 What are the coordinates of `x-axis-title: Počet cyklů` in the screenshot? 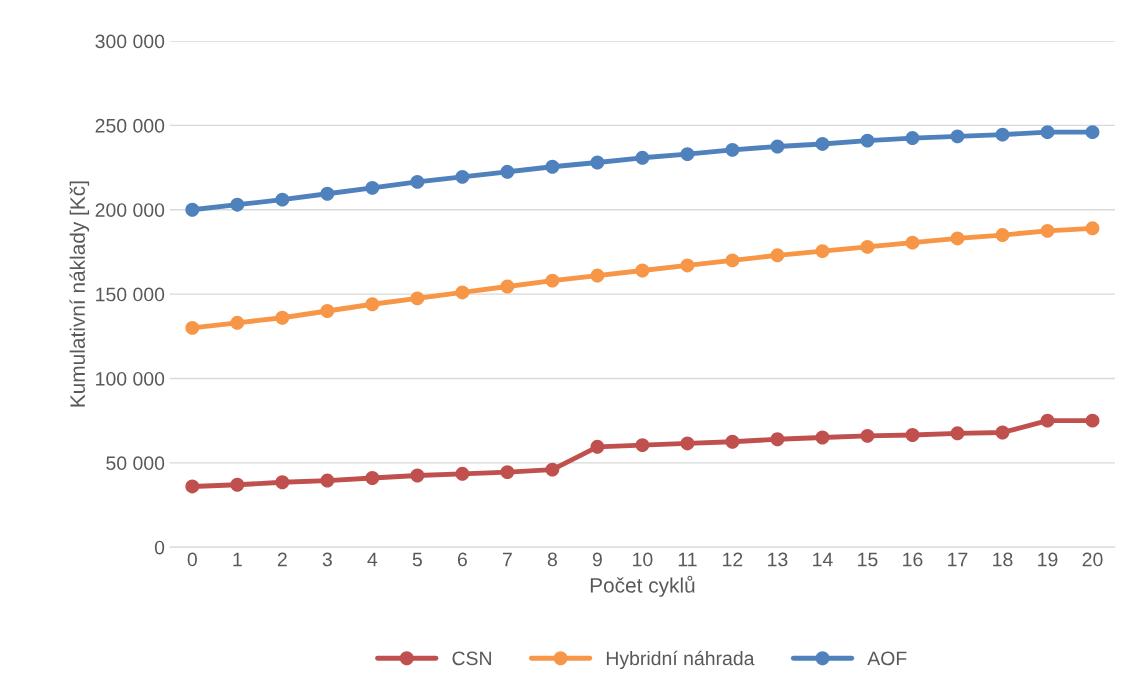 It's located at (642, 586).